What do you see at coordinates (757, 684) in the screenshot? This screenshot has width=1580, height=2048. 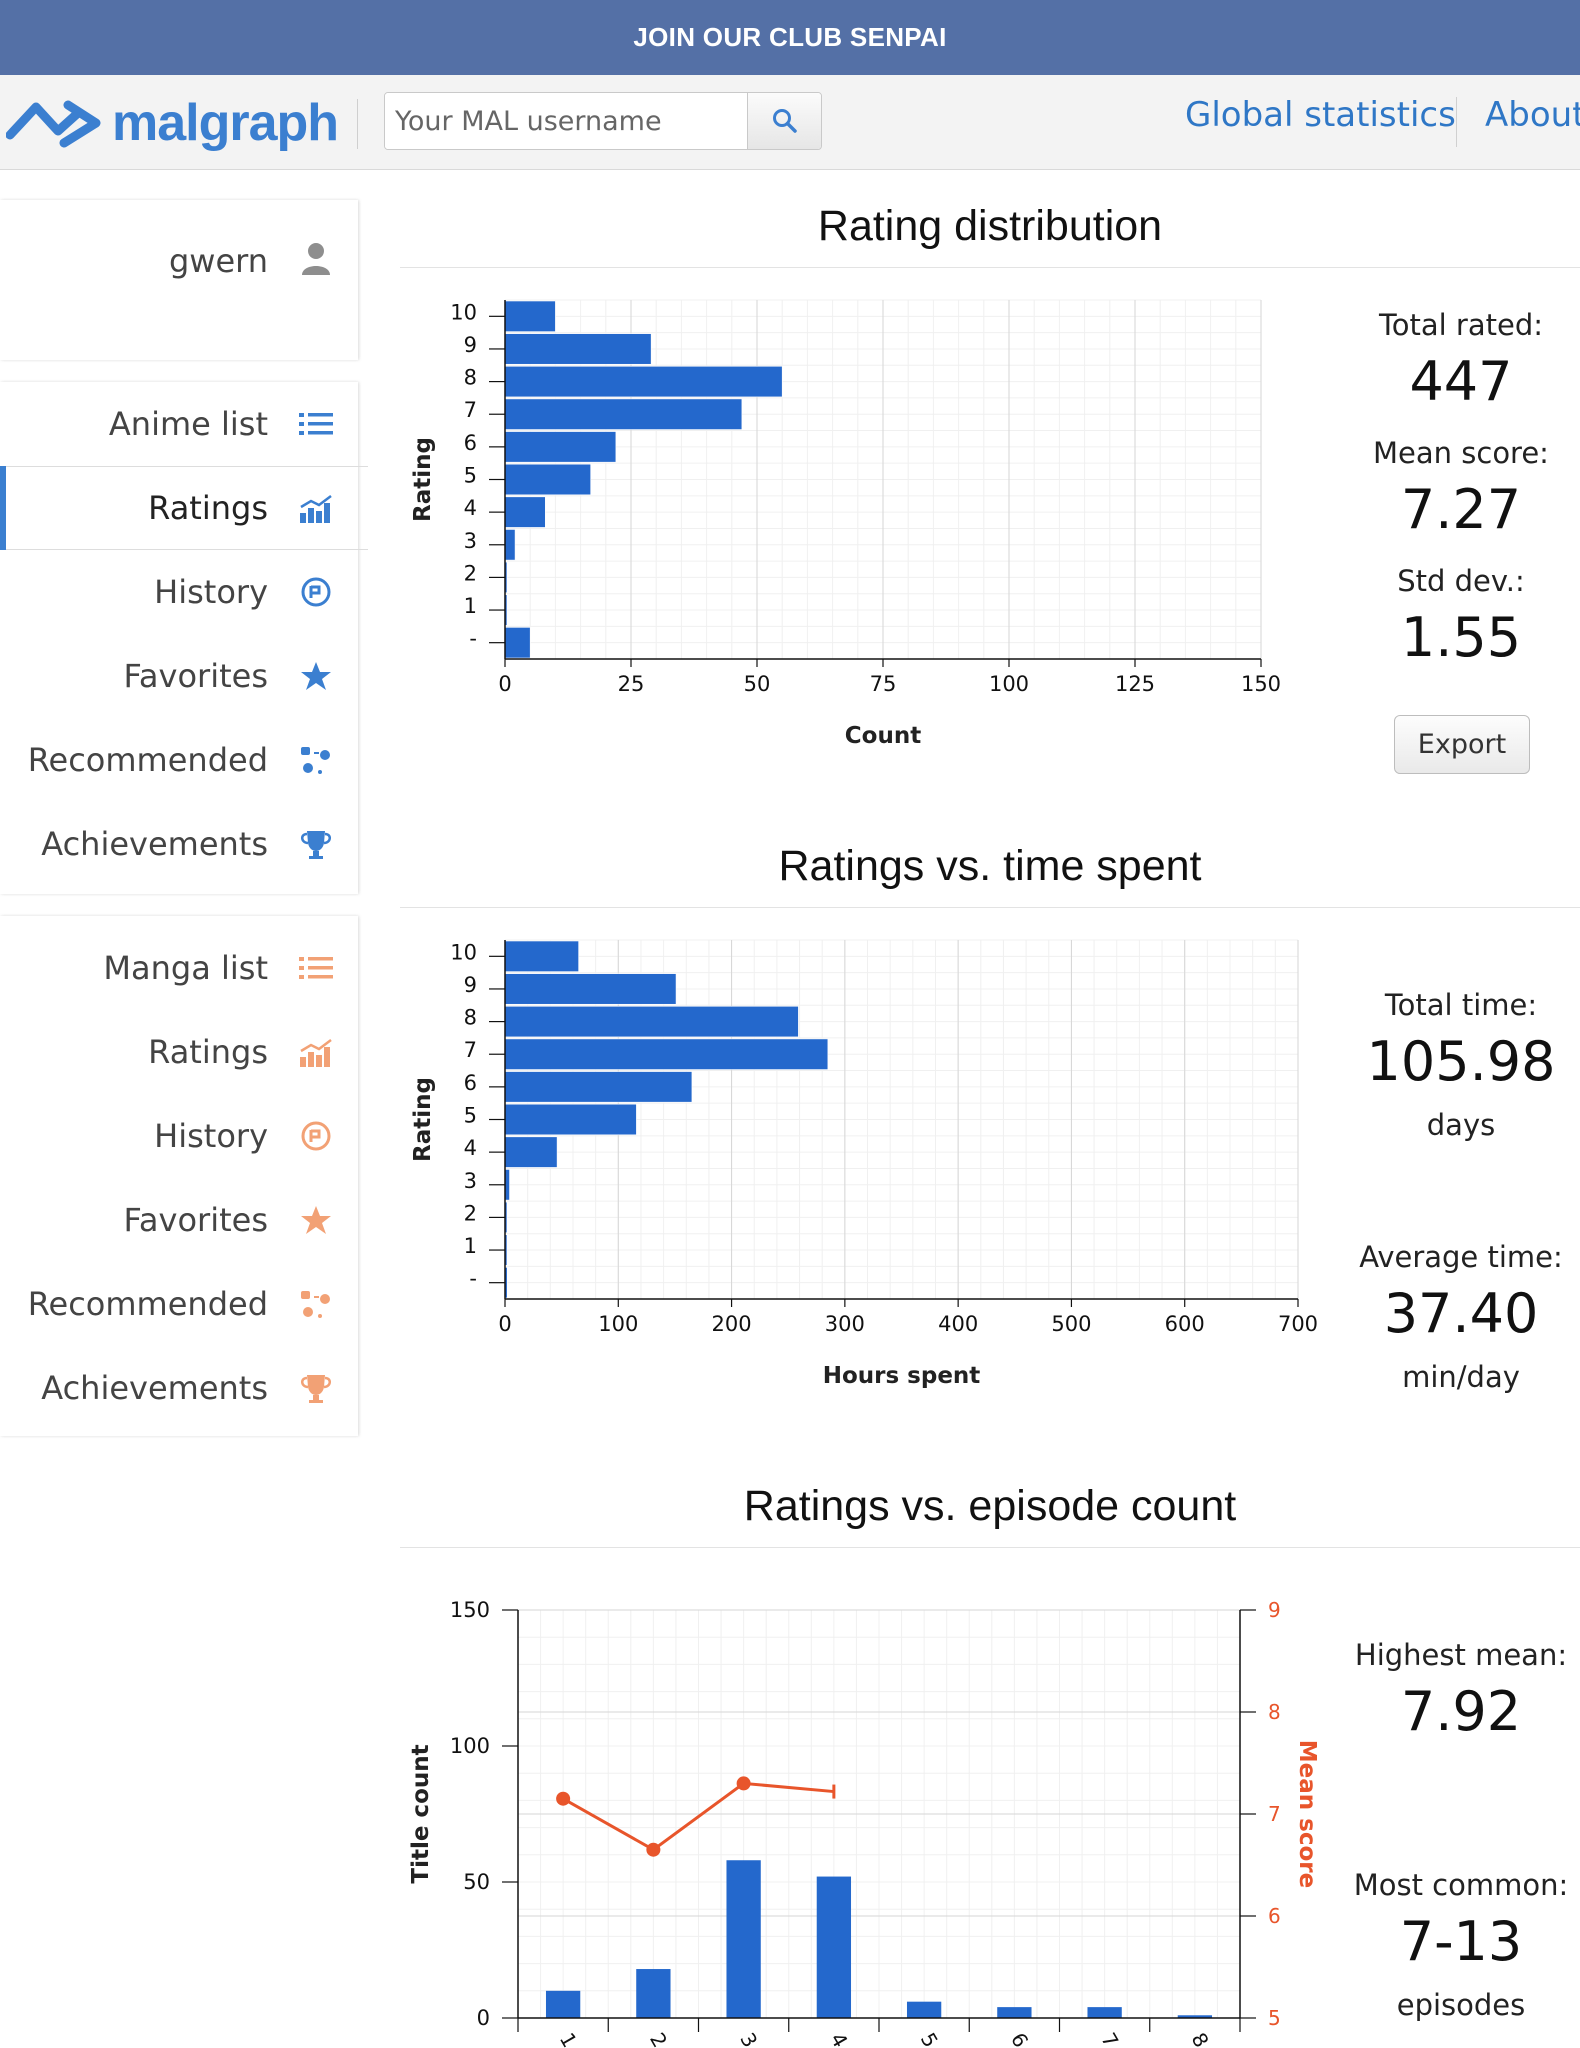 I see `x-tick-label: 50` at bounding box center [757, 684].